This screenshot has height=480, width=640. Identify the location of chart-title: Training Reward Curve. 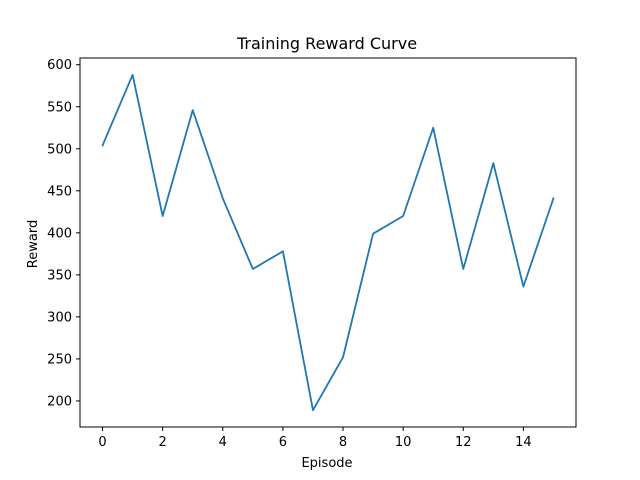
(326, 43).